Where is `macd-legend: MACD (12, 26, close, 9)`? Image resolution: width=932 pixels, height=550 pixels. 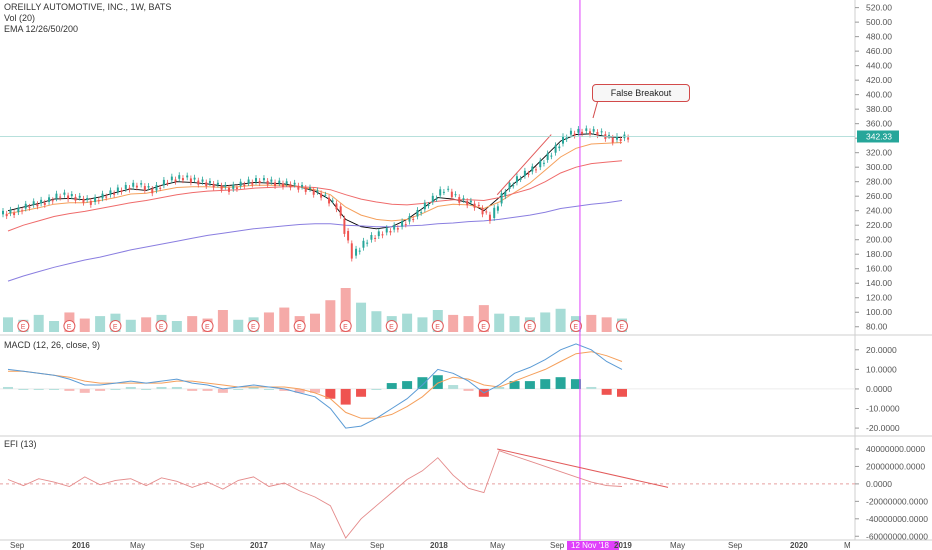 macd-legend: MACD (12, 26, close, 9) is located at coordinates (52, 345).